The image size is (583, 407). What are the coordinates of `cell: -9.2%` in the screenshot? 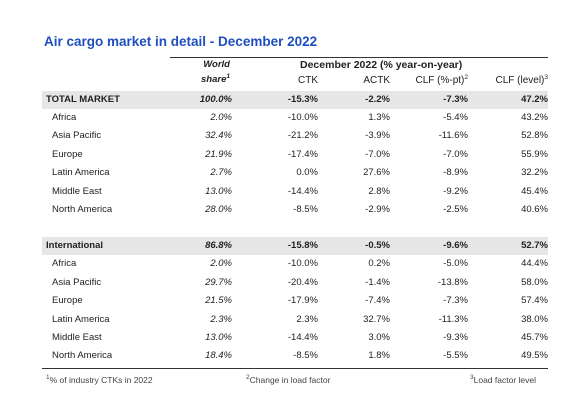 It's located at (455, 191).